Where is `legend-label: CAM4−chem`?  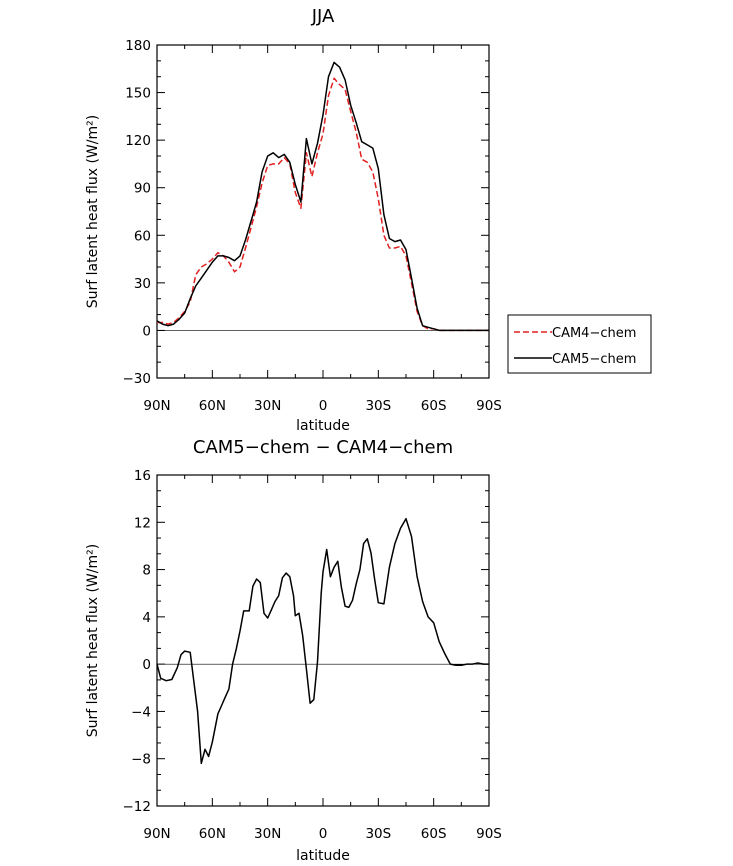 legend-label: CAM4−chem is located at coordinates (594, 333).